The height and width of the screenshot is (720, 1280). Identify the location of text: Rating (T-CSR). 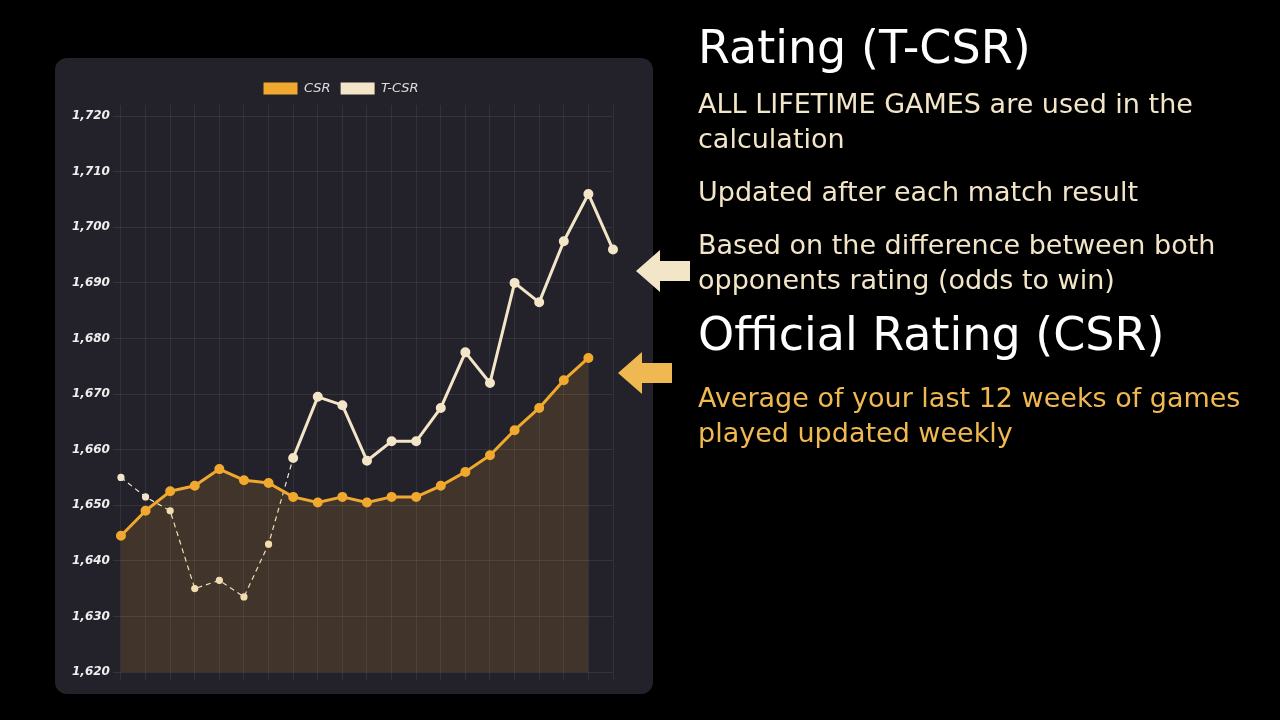
(865, 47).